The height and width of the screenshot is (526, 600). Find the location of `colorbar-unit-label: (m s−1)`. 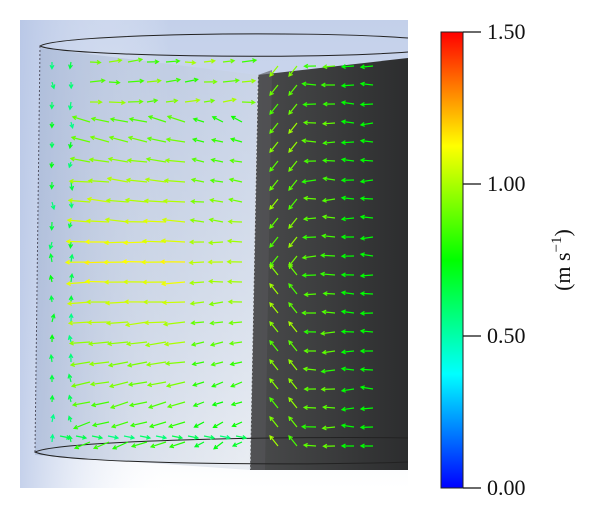

colorbar-unit-label: (m s−1) is located at coordinates (562, 260).